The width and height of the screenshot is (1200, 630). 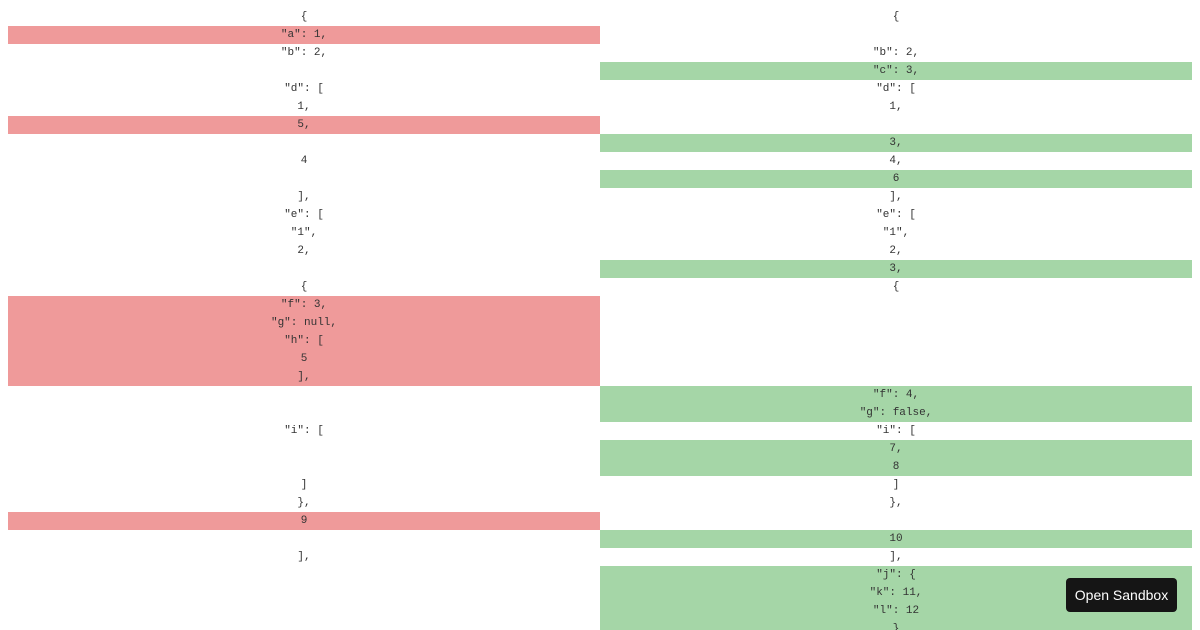 What do you see at coordinates (896, 449) in the screenshot?
I see `diff-line-added: 7,` at bounding box center [896, 449].